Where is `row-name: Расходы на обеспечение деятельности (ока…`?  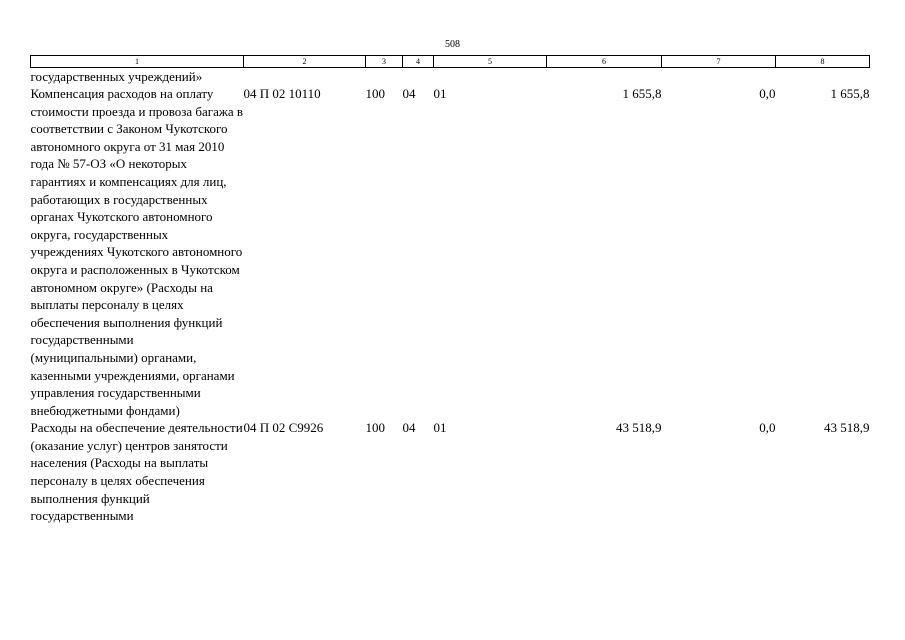 row-name: Расходы на обеспечение деятельности (ока… is located at coordinates (136, 472).